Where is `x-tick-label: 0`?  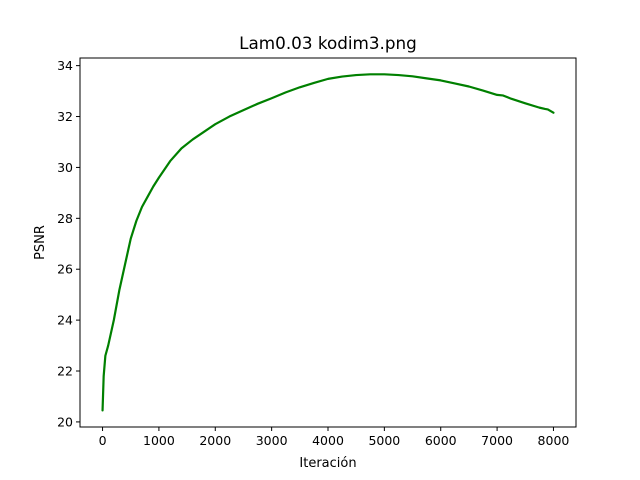 x-tick-label: 0 is located at coordinates (103, 440).